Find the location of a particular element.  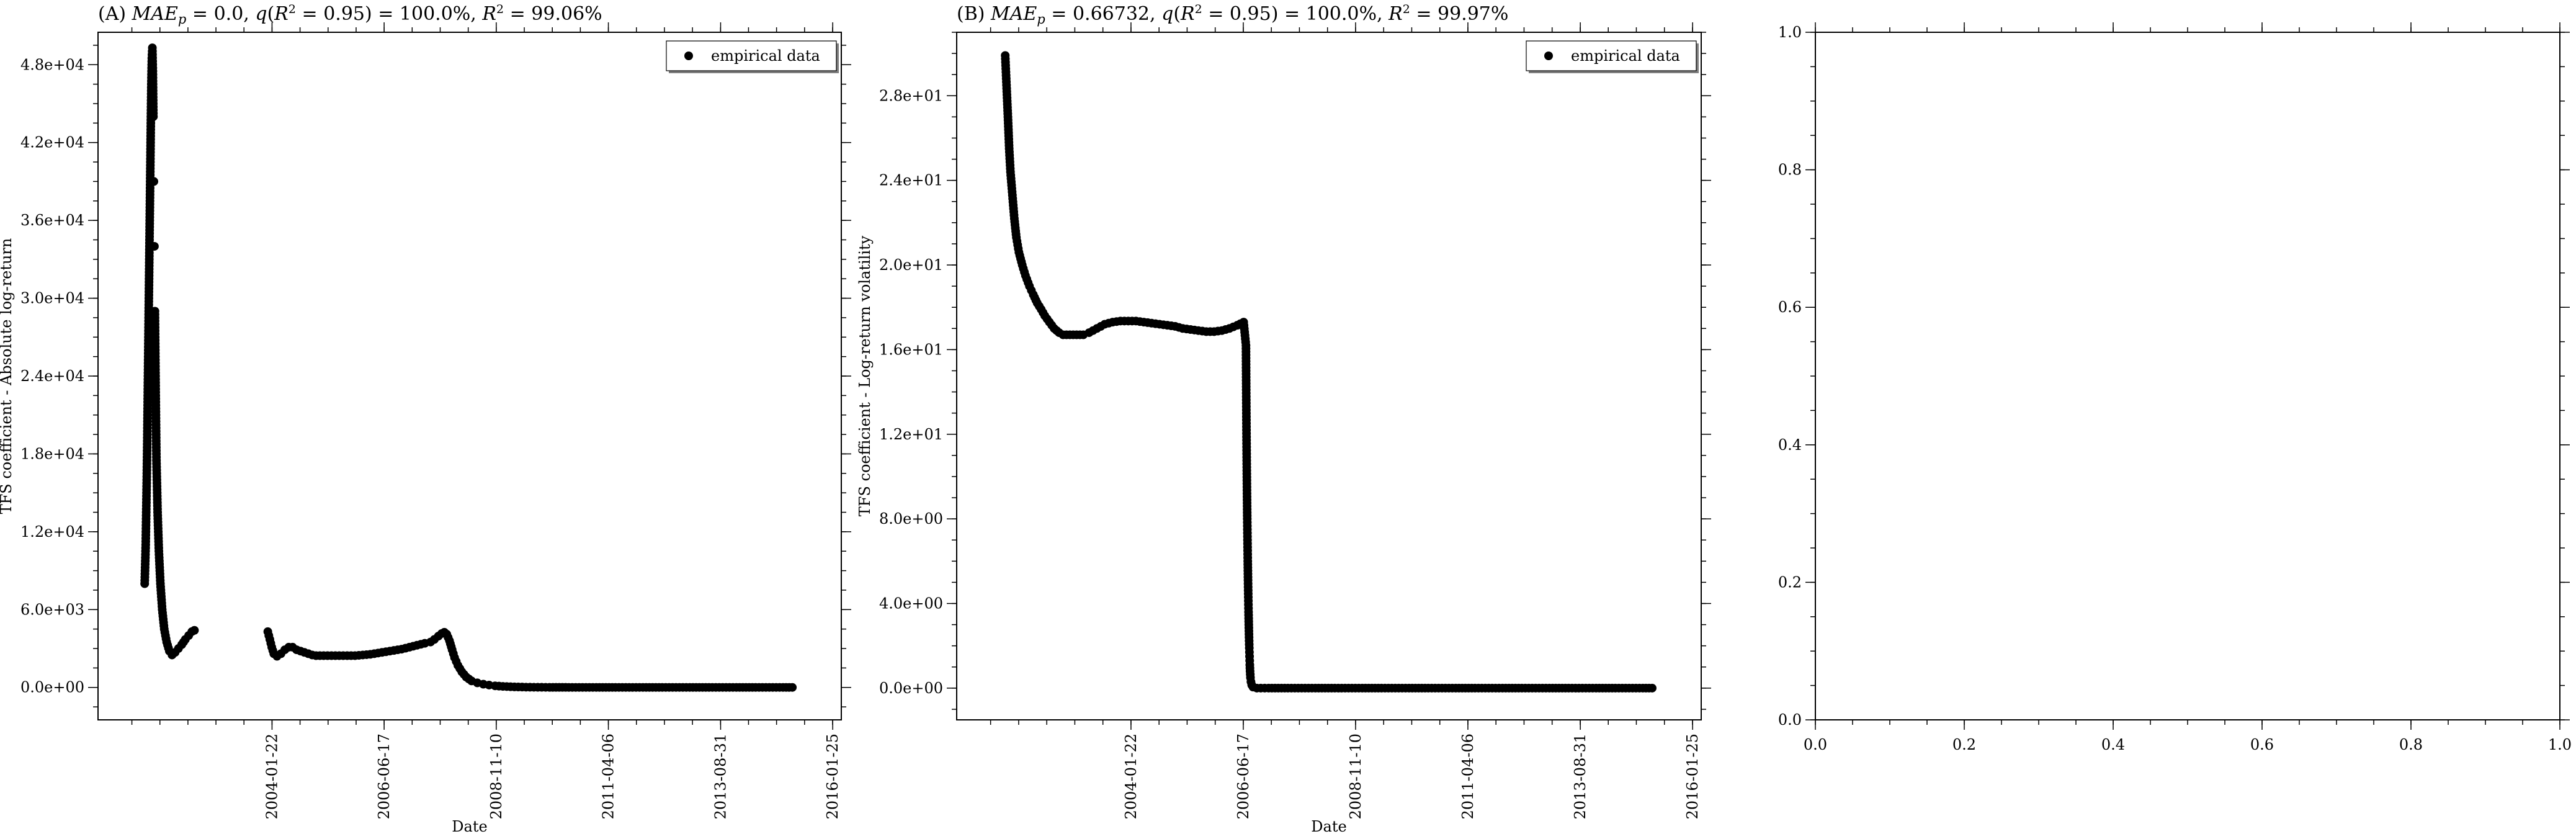

y-tick-label: 4.2e+04 is located at coordinates (52, 142).